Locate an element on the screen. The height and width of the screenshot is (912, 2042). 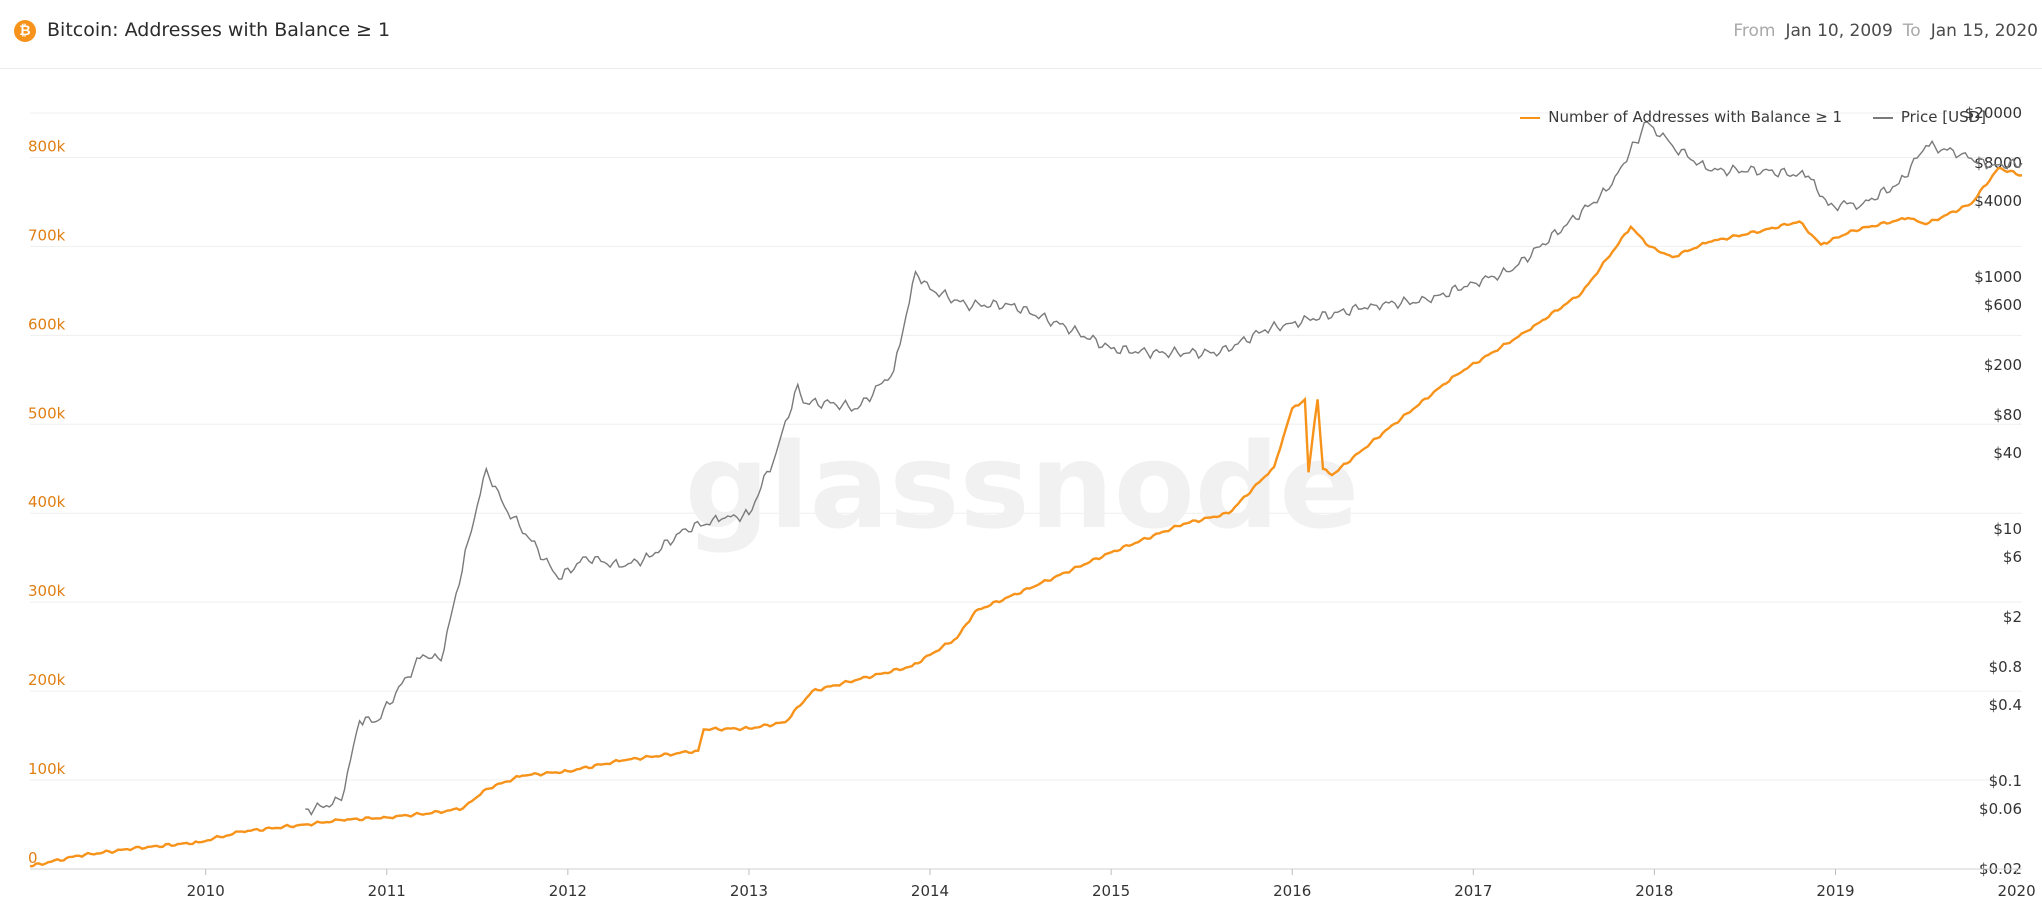
to-date: Jan 15, 2020 is located at coordinates (1984, 31).